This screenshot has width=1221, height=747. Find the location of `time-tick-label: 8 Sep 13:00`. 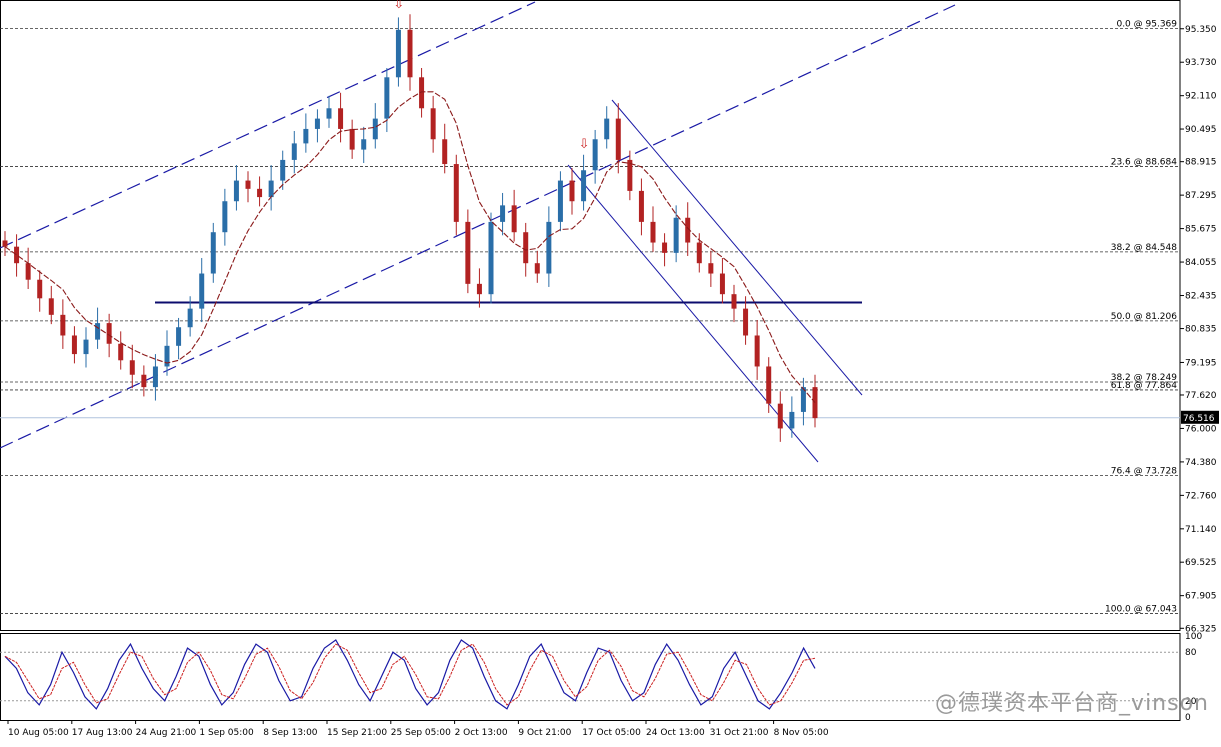

time-tick-label: 8 Sep 13:00 is located at coordinates (290, 733).